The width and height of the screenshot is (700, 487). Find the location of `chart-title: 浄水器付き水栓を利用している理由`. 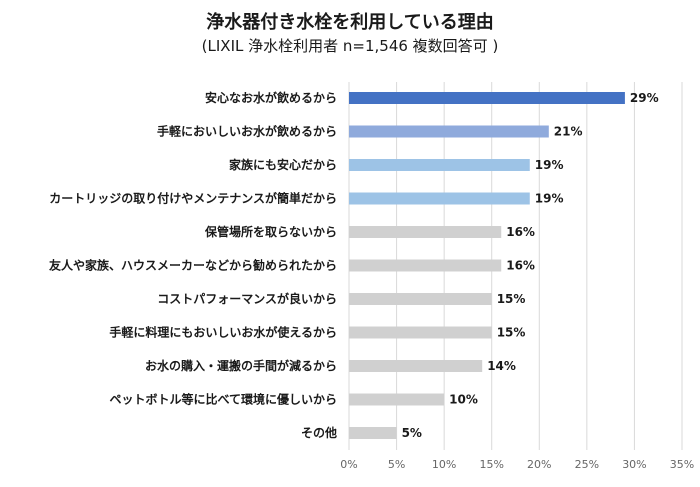

chart-title: 浄水器付き水栓を利用している理由 is located at coordinates (350, 22).